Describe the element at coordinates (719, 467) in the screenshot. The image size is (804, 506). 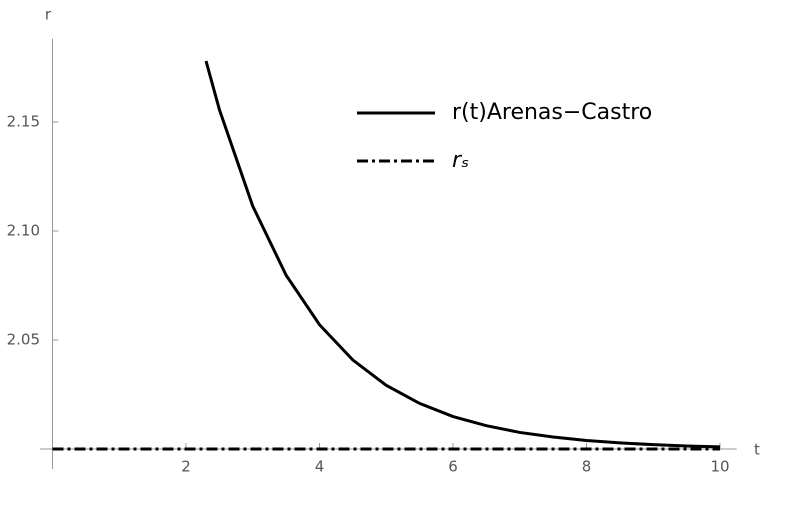
I see `x-tick-label: 10` at that location.